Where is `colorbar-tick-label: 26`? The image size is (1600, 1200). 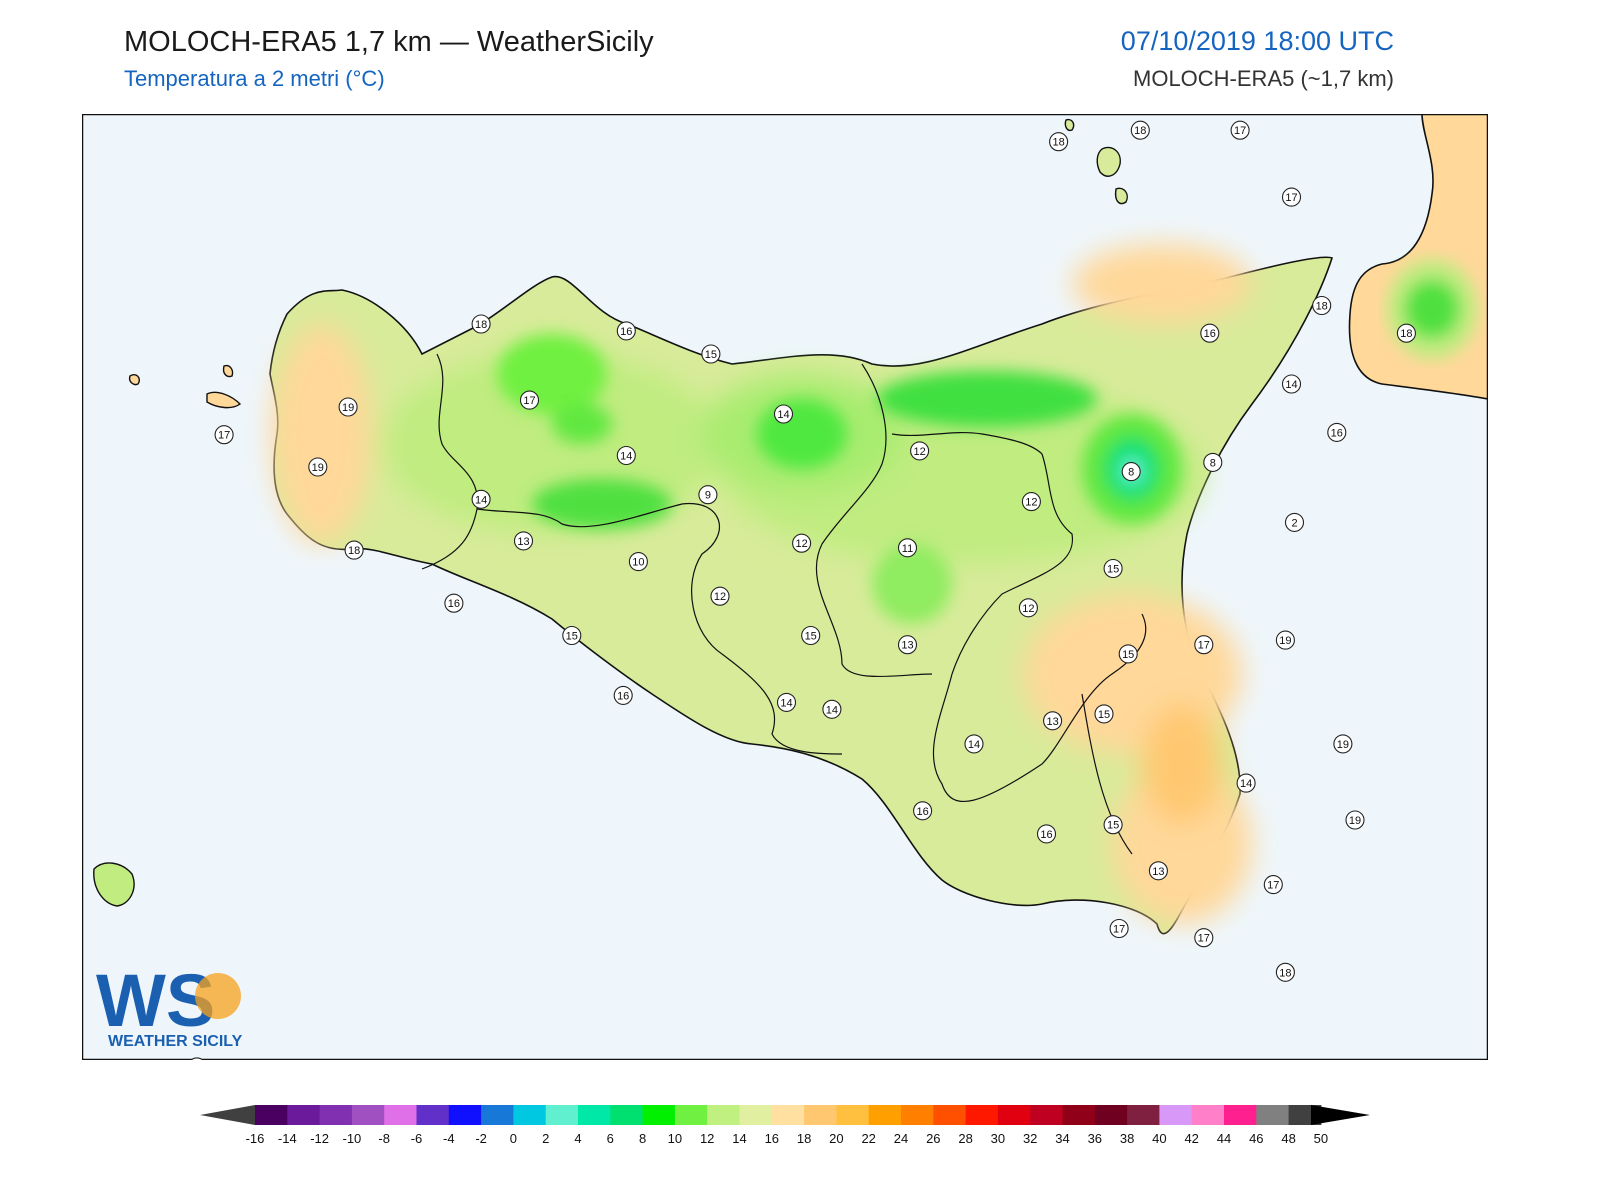
colorbar-tick-label: 26 is located at coordinates (933, 1138).